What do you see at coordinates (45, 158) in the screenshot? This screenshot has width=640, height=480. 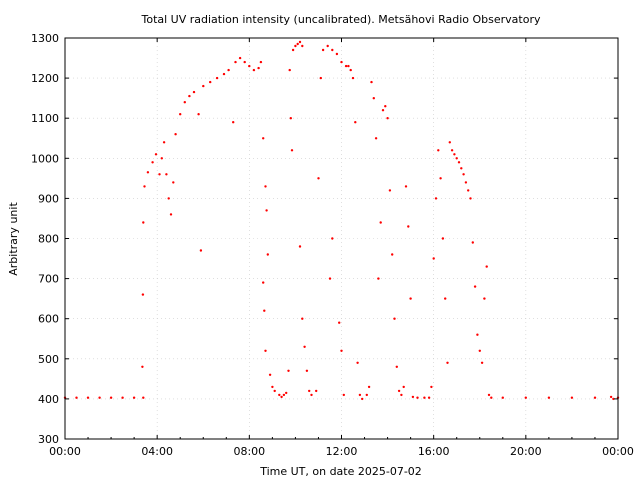 I see `y-tick-label: 1000` at bounding box center [45, 158].